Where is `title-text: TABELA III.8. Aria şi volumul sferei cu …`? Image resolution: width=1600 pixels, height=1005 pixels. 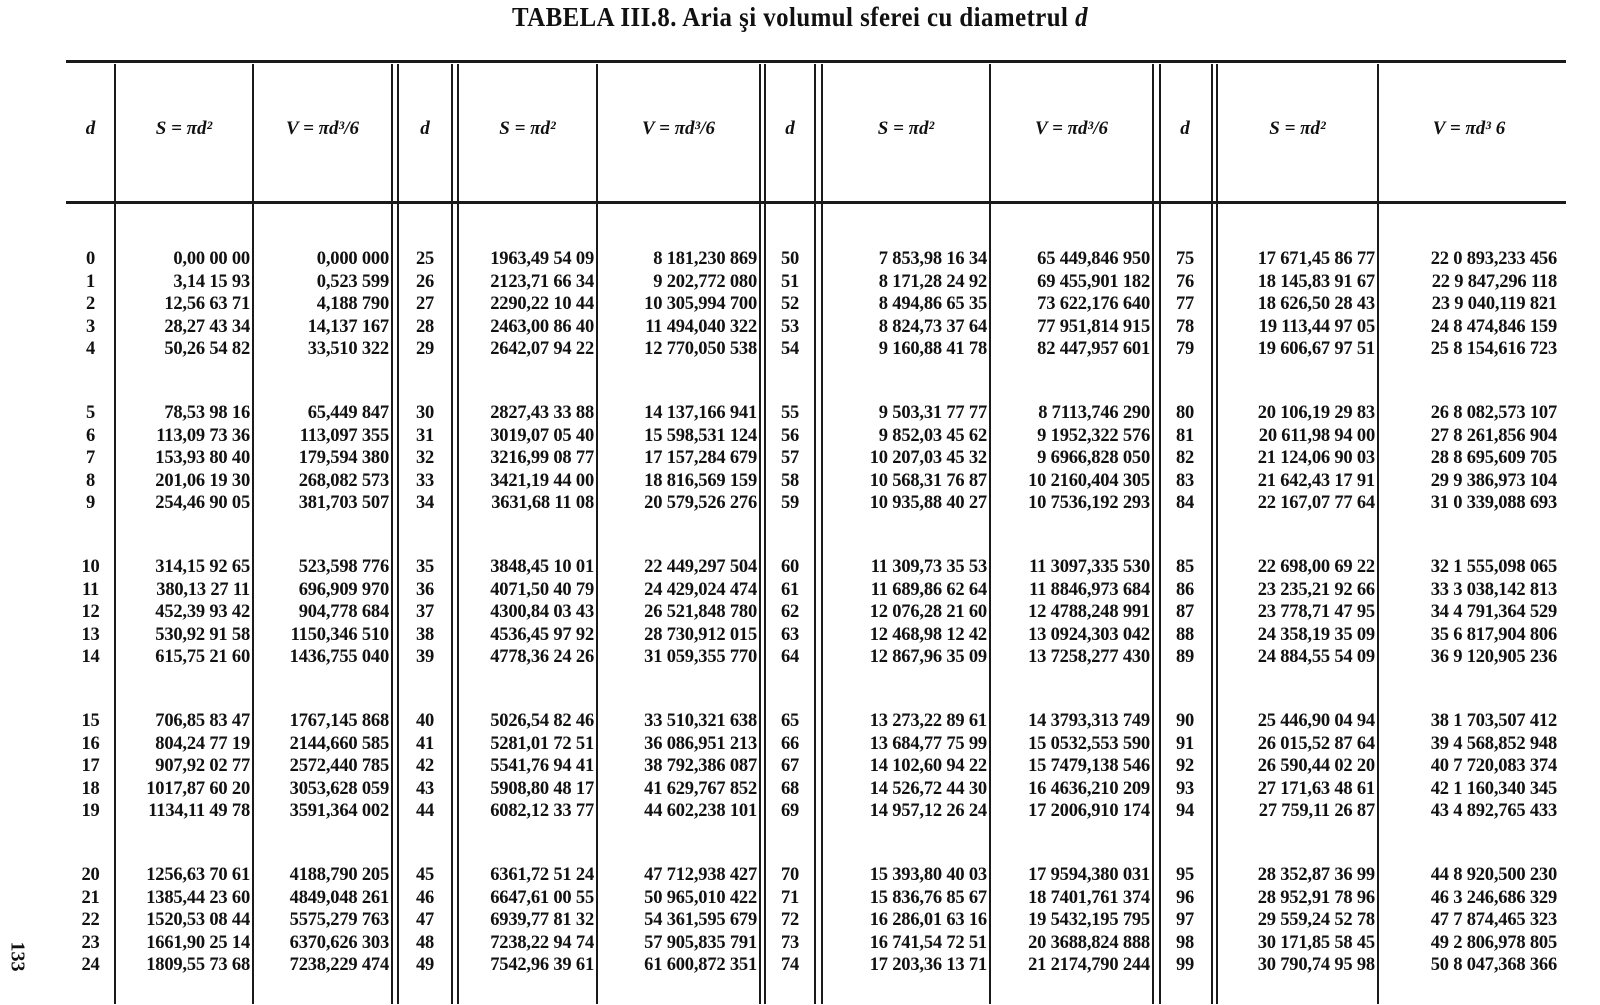
title-text: TABELA III.8. Aria şi volumul sferei cu … is located at coordinates (790, 17).